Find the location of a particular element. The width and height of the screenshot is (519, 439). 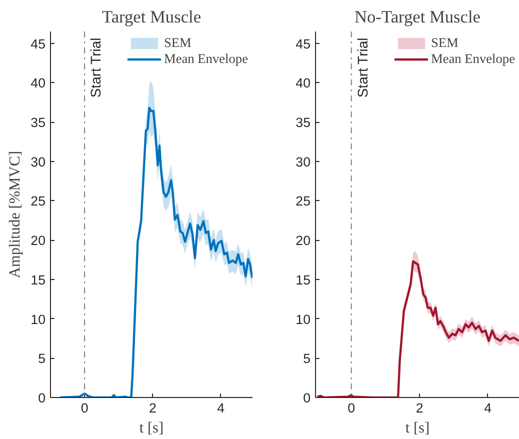

y-axis-title: Amplitude [%MVC] is located at coordinates (15, 214).